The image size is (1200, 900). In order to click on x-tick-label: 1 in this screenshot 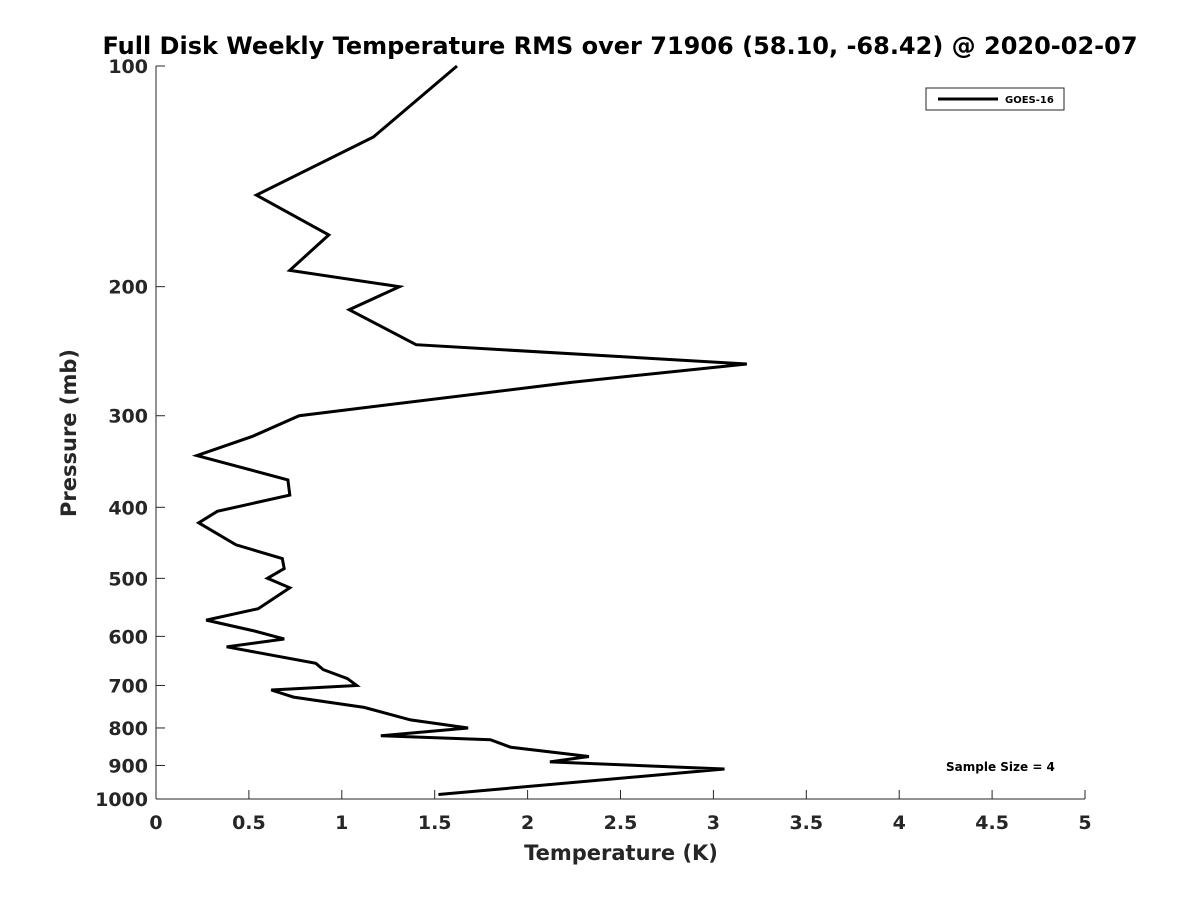, I will do `click(341, 823)`.